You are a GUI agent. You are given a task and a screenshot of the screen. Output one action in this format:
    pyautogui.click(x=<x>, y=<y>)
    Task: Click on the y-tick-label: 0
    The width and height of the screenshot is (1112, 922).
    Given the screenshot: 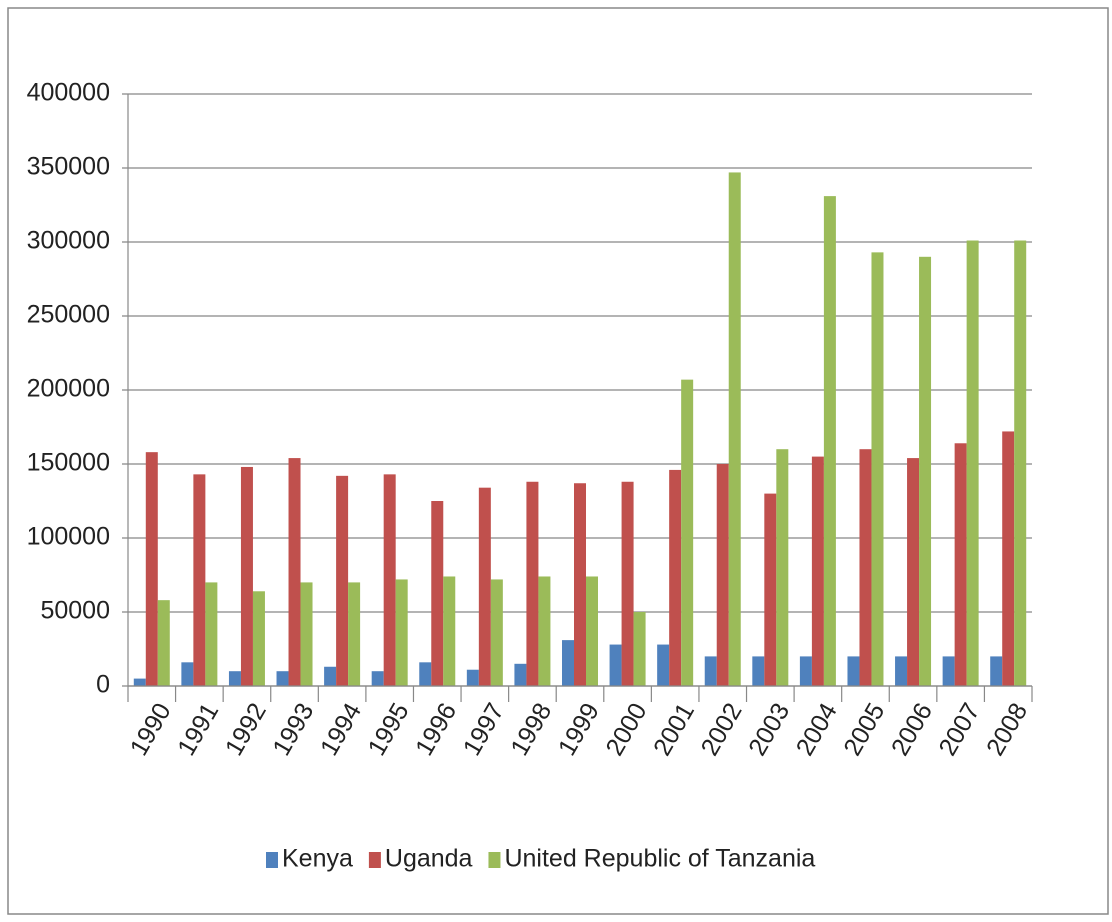 What is the action you would take?
    pyautogui.click(x=103, y=685)
    